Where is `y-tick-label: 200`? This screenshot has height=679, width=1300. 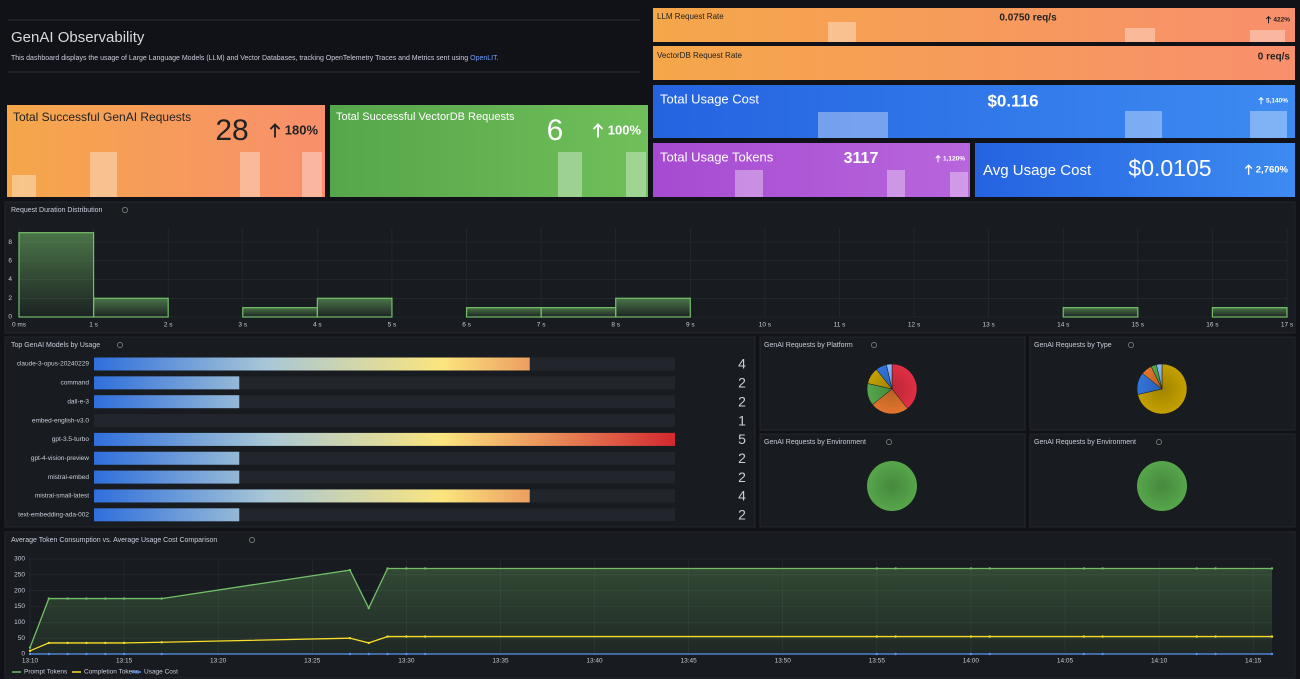
y-tick-label: 200 is located at coordinates (19, 590).